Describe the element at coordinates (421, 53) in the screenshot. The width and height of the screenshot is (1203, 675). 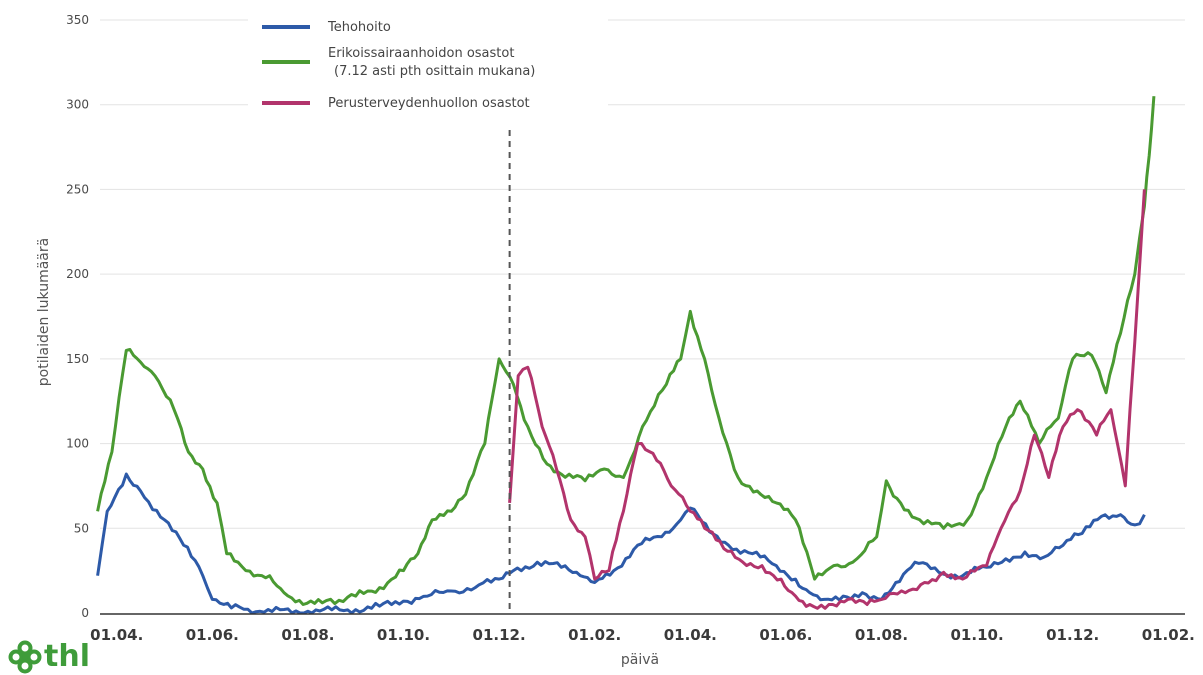
I see `legend-label: Erikoissairaanhoidon osastot` at that location.